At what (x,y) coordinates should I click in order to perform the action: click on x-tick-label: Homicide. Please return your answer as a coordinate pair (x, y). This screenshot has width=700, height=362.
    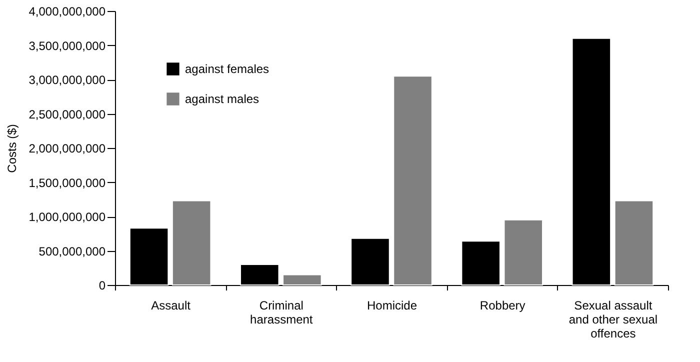
    Looking at the image, I should click on (392, 305).